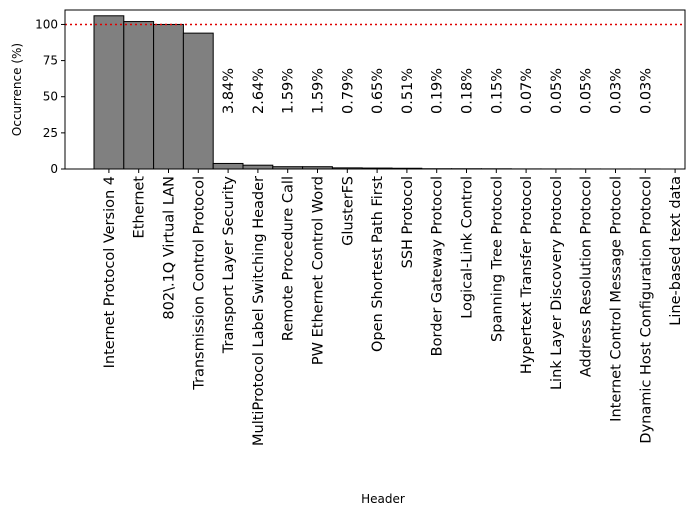 Image resolution: width=695 pixels, height=517 pixels. What do you see at coordinates (46, 24) in the screenshot?
I see `y-tick-label: 100` at bounding box center [46, 24].